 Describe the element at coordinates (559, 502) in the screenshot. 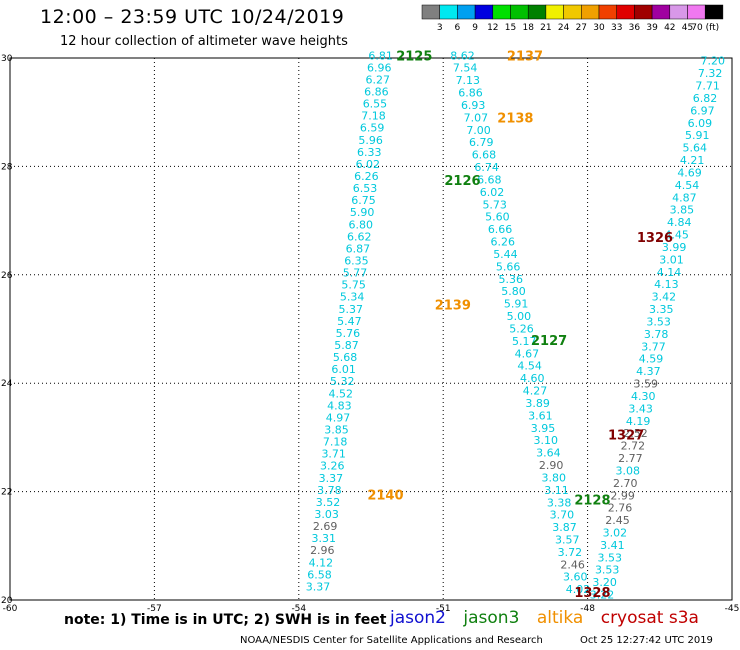

I see `wave-height-point: 3.38` at that location.